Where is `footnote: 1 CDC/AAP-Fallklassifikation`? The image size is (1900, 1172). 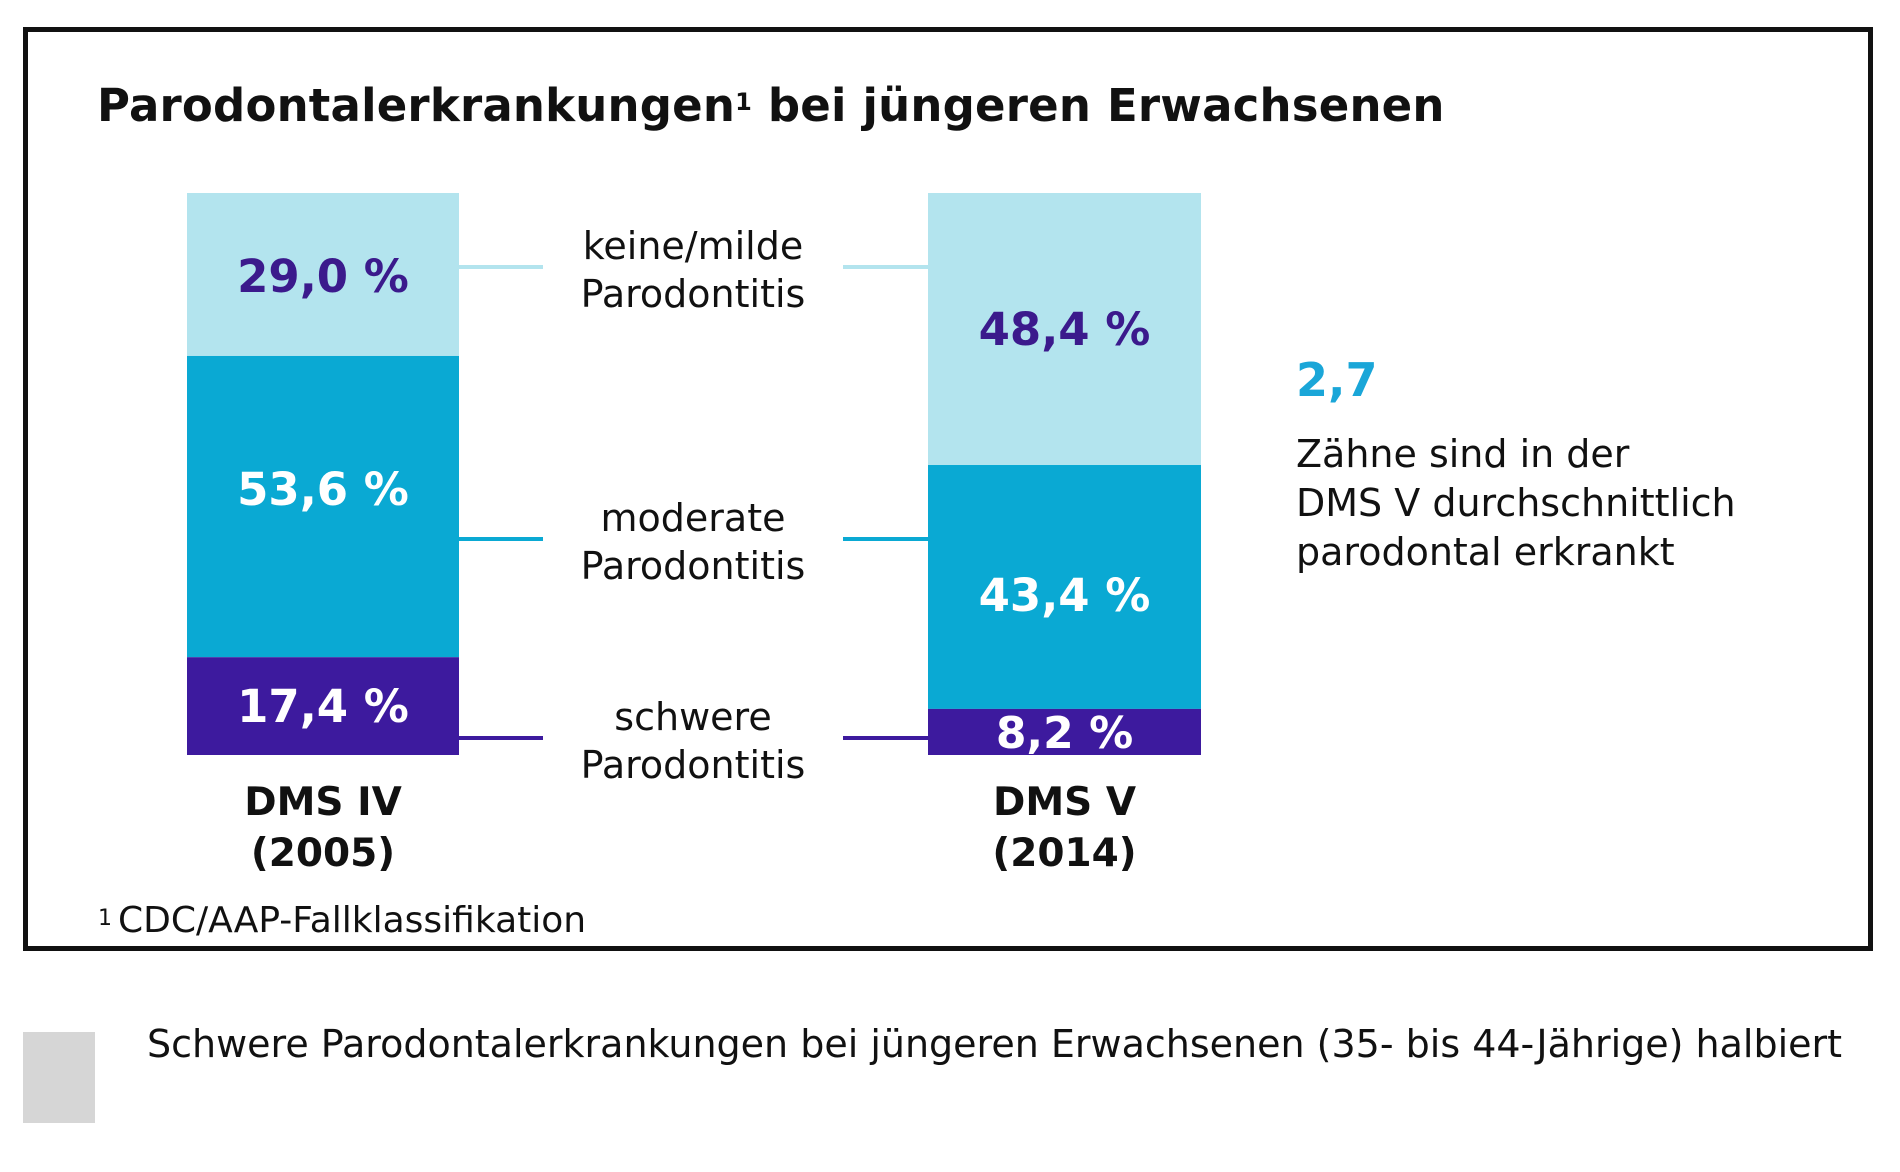
footnote: 1 CDC/AAP-Fallklassifikation is located at coordinates (342, 921).